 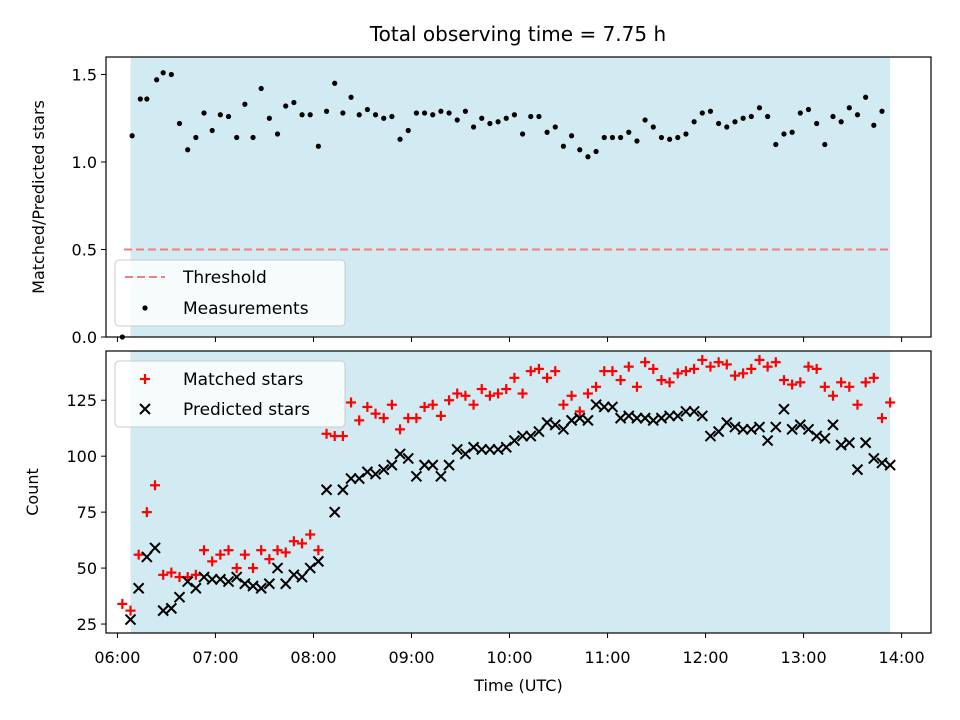 What do you see at coordinates (230, 394) in the screenshot?
I see `legend: Matched stars Predicted stars` at bounding box center [230, 394].